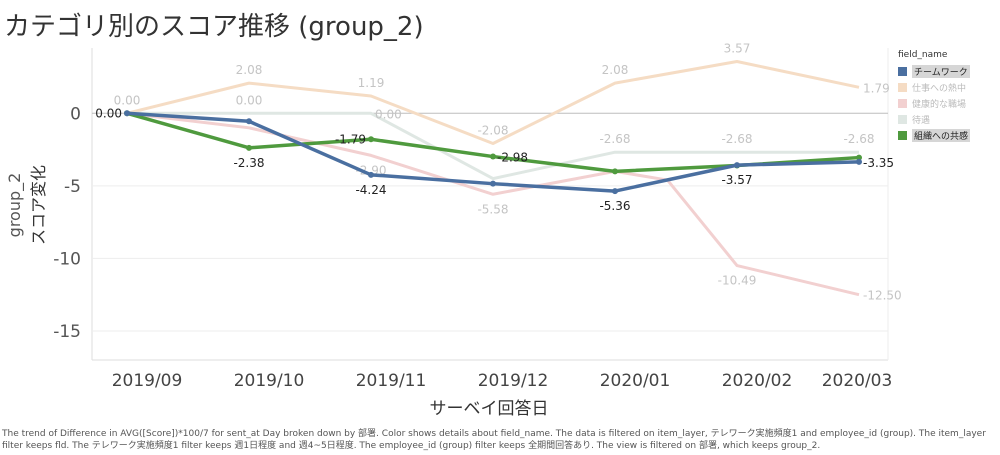 The image size is (1000, 455). Describe the element at coordinates (757, 381) in the screenshot. I see `x-tick-label: 2020/02` at that location.